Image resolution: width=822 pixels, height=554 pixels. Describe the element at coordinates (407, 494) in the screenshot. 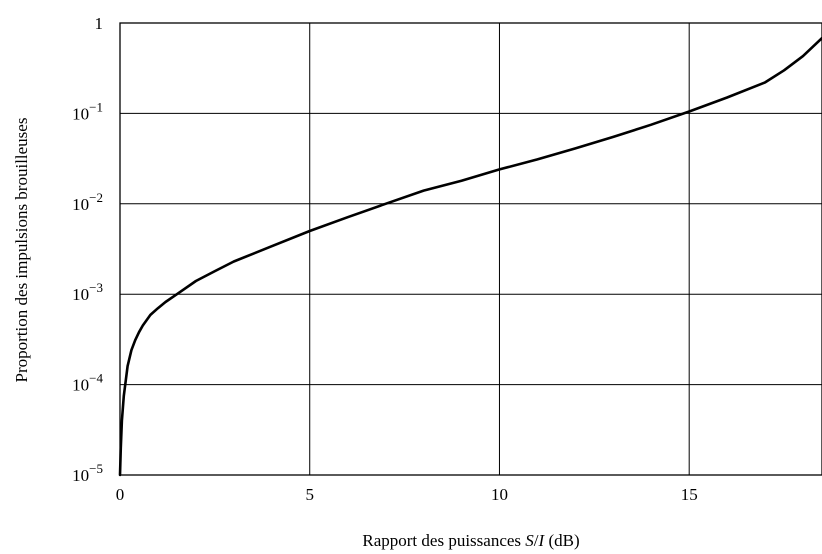

I see `x-tick-labels: 0 5 10 15` at that location.